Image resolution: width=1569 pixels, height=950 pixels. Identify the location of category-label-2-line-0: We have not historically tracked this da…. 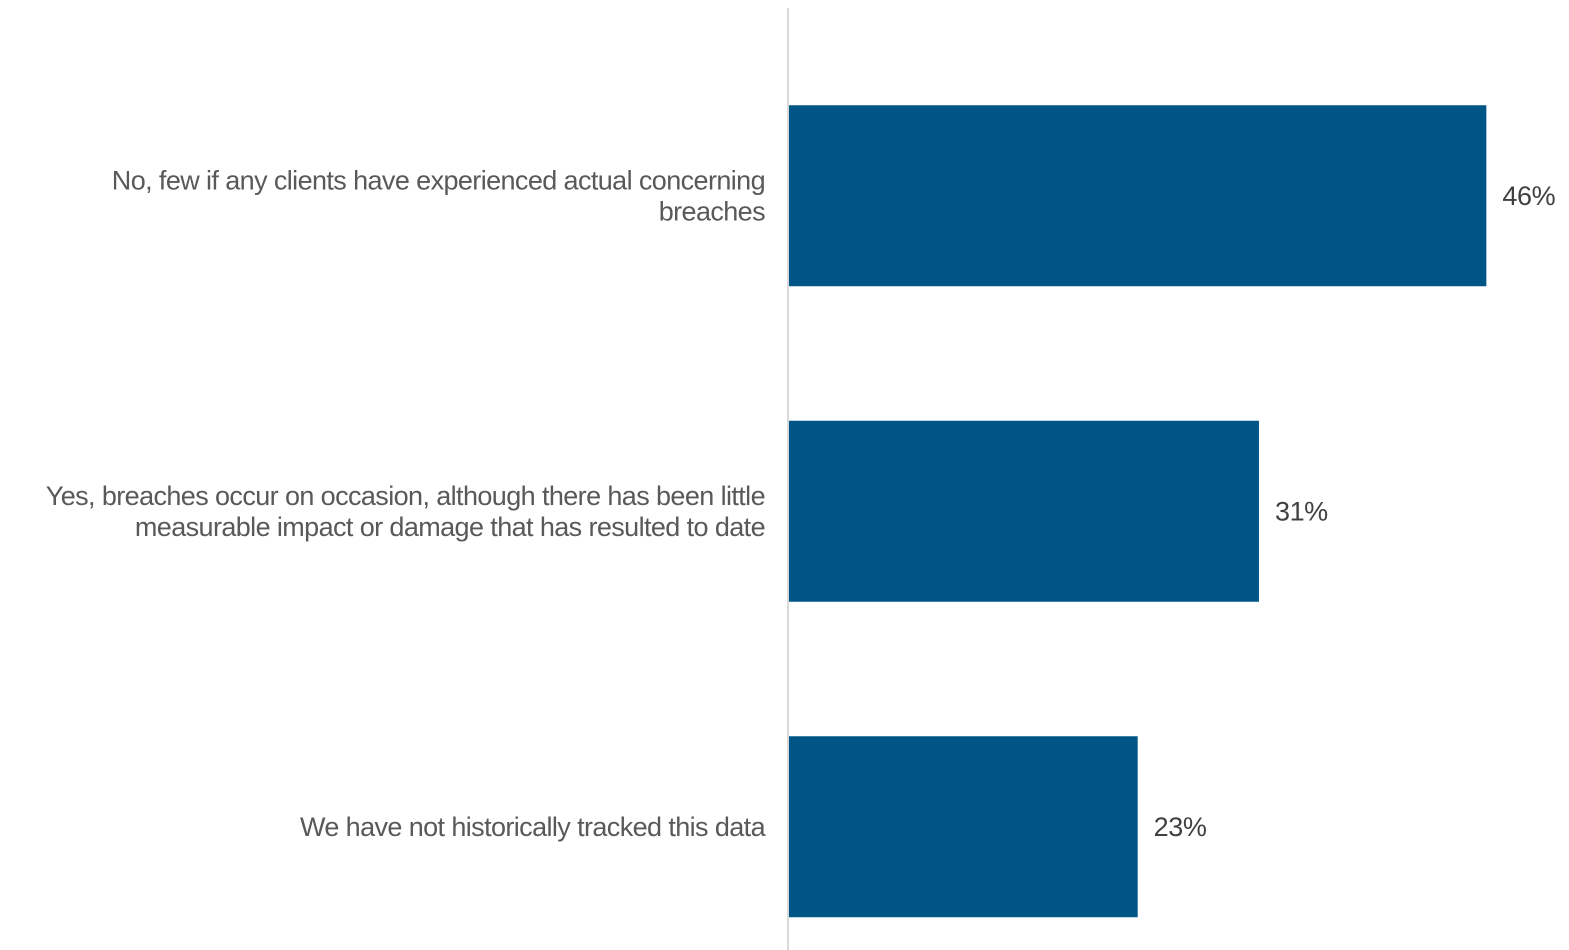
(533, 827).